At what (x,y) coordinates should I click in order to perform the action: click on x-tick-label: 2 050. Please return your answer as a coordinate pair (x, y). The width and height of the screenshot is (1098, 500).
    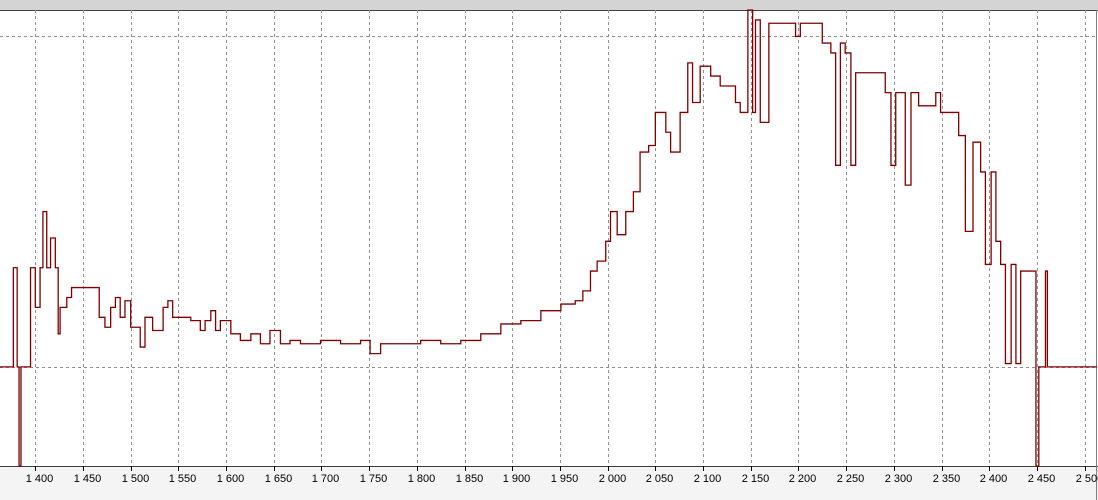
    Looking at the image, I should click on (660, 479).